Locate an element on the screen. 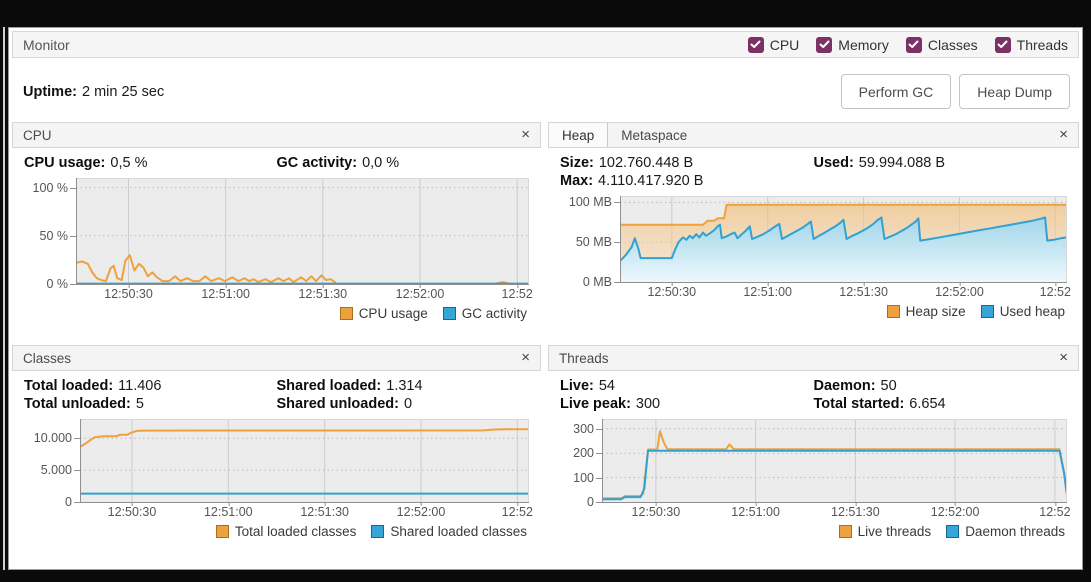 This screenshot has height=582, width=1091. cpu-checkbox-box is located at coordinates (755, 44).